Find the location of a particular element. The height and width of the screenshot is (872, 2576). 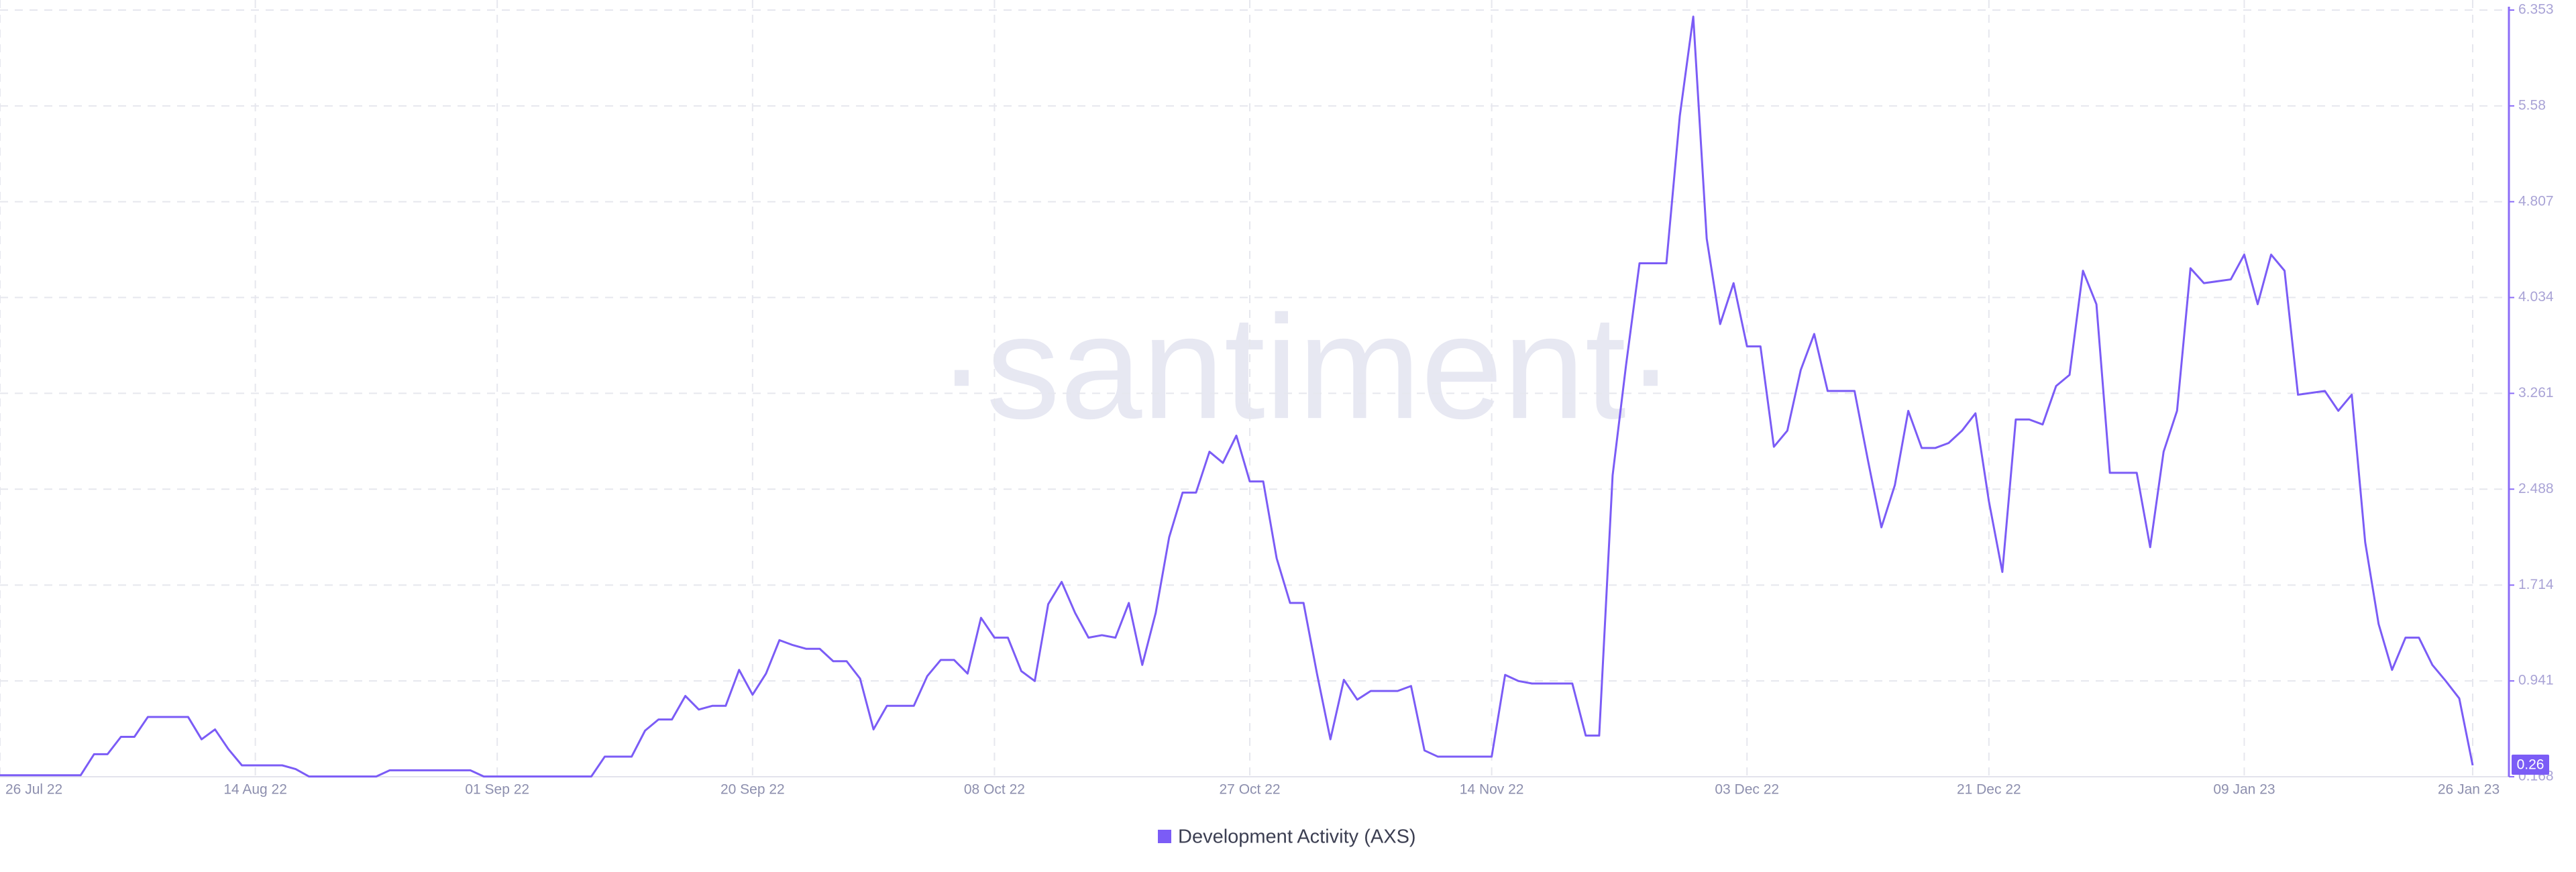

legend-label: Development Activity (AXS) is located at coordinates (1297, 837).